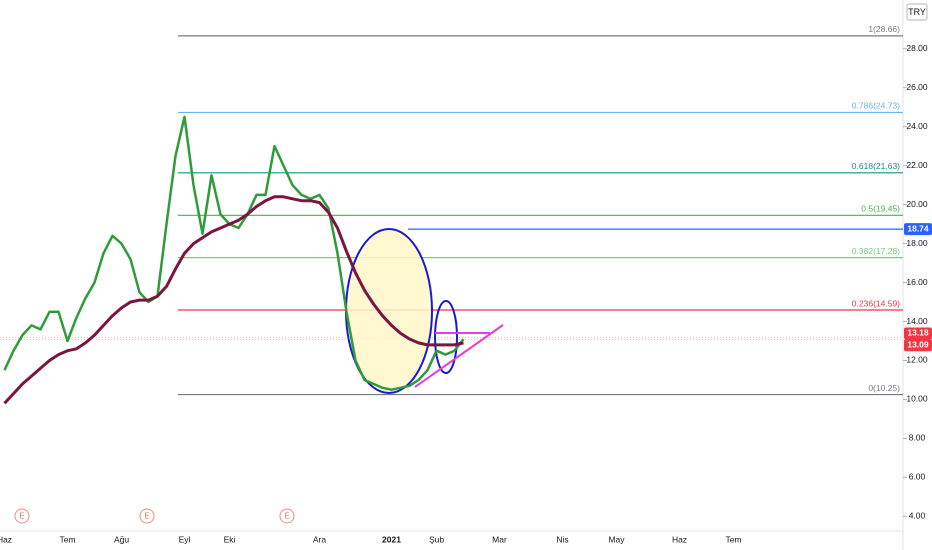 This screenshot has height=550, width=932. What do you see at coordinates (884, 388) in the screenshot?
I see `fib-label: 0(10.25)` at bounding box center [884, 388].